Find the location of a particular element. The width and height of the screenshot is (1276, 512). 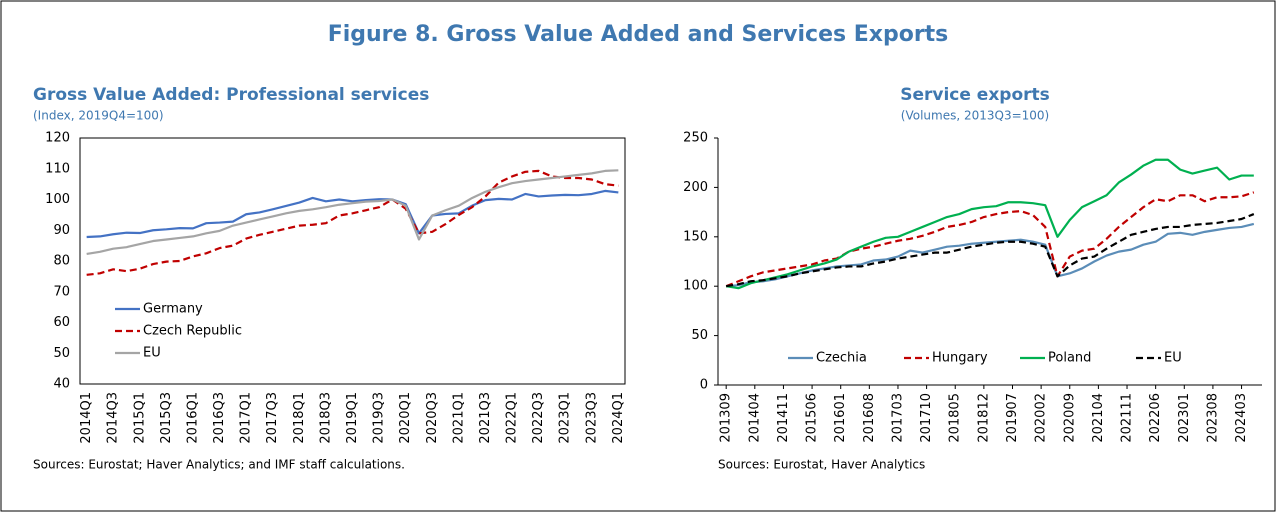

chart-subtitle: (Index, 2019Q4=100) is located at coordinates (98, 116).